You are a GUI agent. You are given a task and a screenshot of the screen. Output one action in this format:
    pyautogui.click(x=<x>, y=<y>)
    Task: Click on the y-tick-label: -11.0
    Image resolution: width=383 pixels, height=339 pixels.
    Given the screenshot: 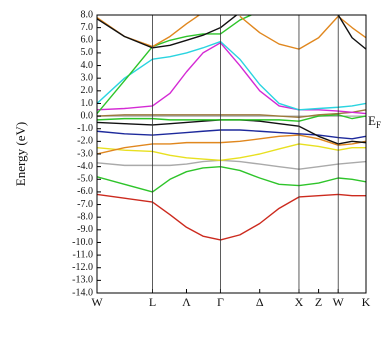 What is the action you would take?
    pyautogui.click(x=83, y=254)
    